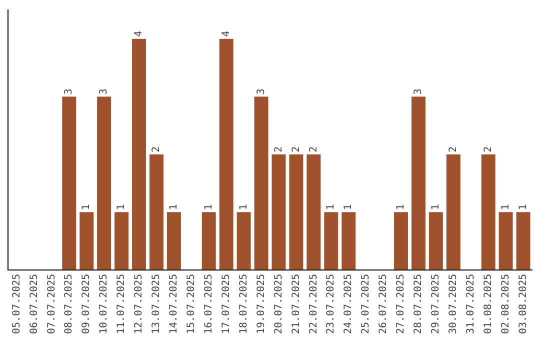 The height and width of the screenshot is (340, 540). Describe the element at coordinates (69, 304) in the screenshot. I see `x-tick-label: 08.07.2025` at that location.